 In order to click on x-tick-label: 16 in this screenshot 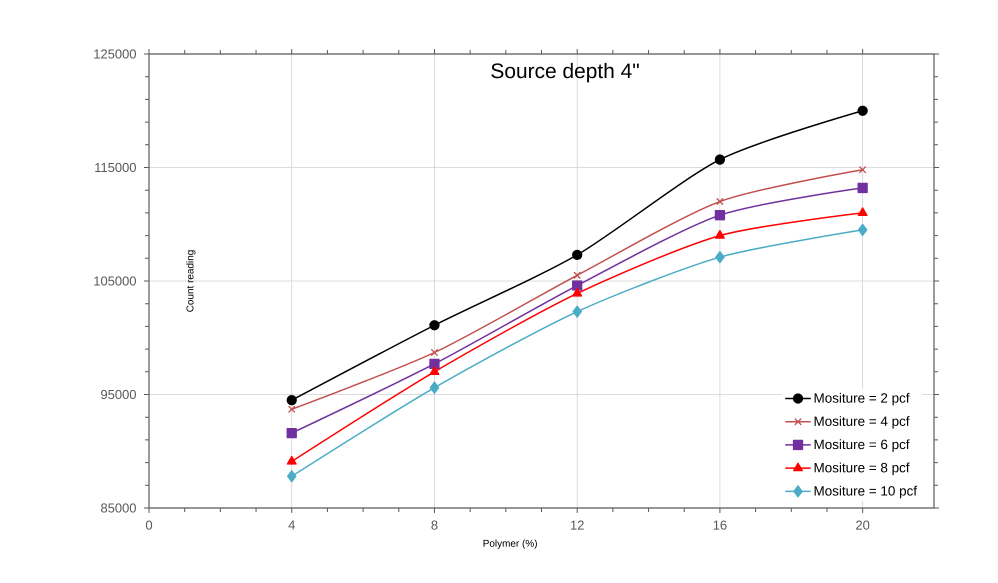, I will do `click(720, 525)`.